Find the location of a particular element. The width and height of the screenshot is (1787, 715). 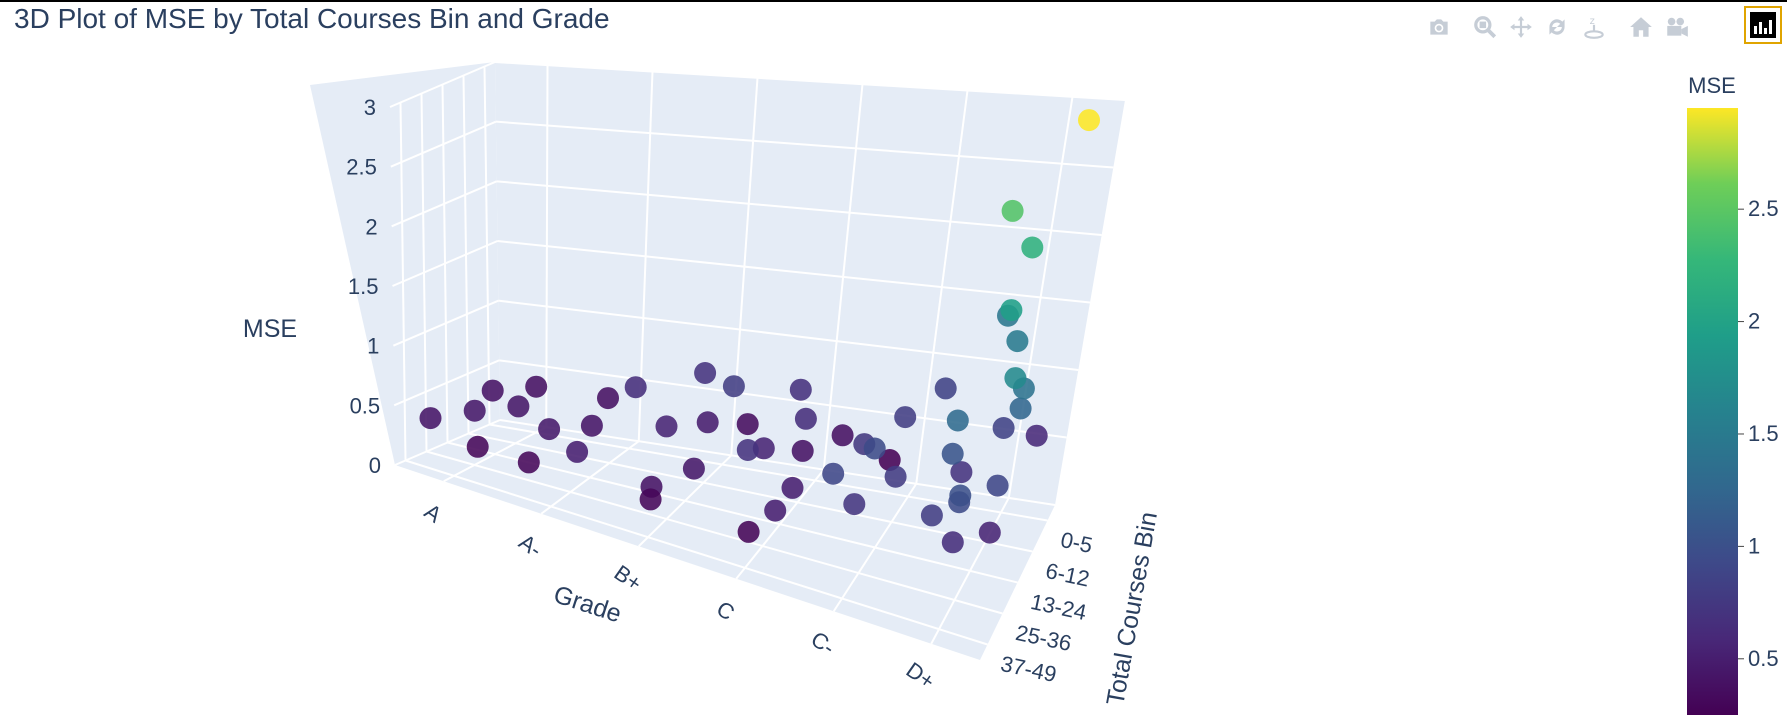

z-tick-label: 1.5 is located at coordinates (363, 286).